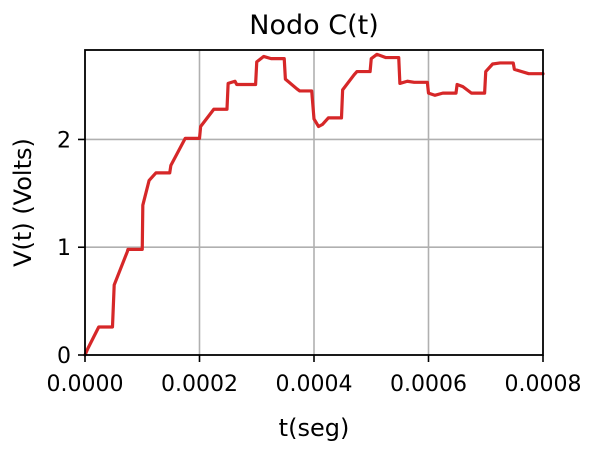 This screenshot has width=600, height=450. Describe the element at coordinates (314, 384) in the screenshot. I see `x-tick-label: 0.0004` at that location.